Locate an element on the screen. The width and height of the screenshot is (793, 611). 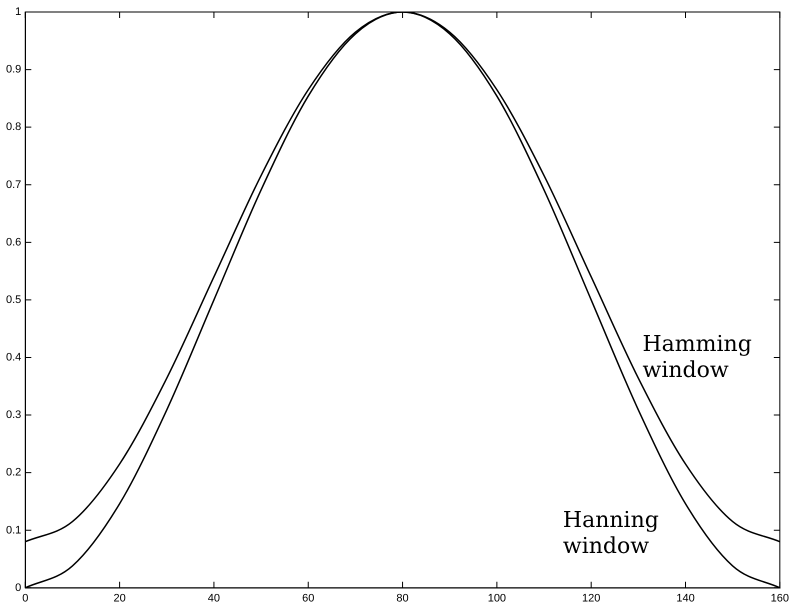
x-tick-label: 140 is located at coordinates (685, 598).